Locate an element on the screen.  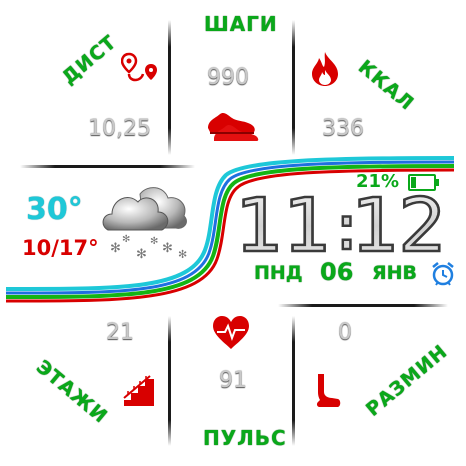
date-weekday: ПНД is located at coordinates (278, 273).